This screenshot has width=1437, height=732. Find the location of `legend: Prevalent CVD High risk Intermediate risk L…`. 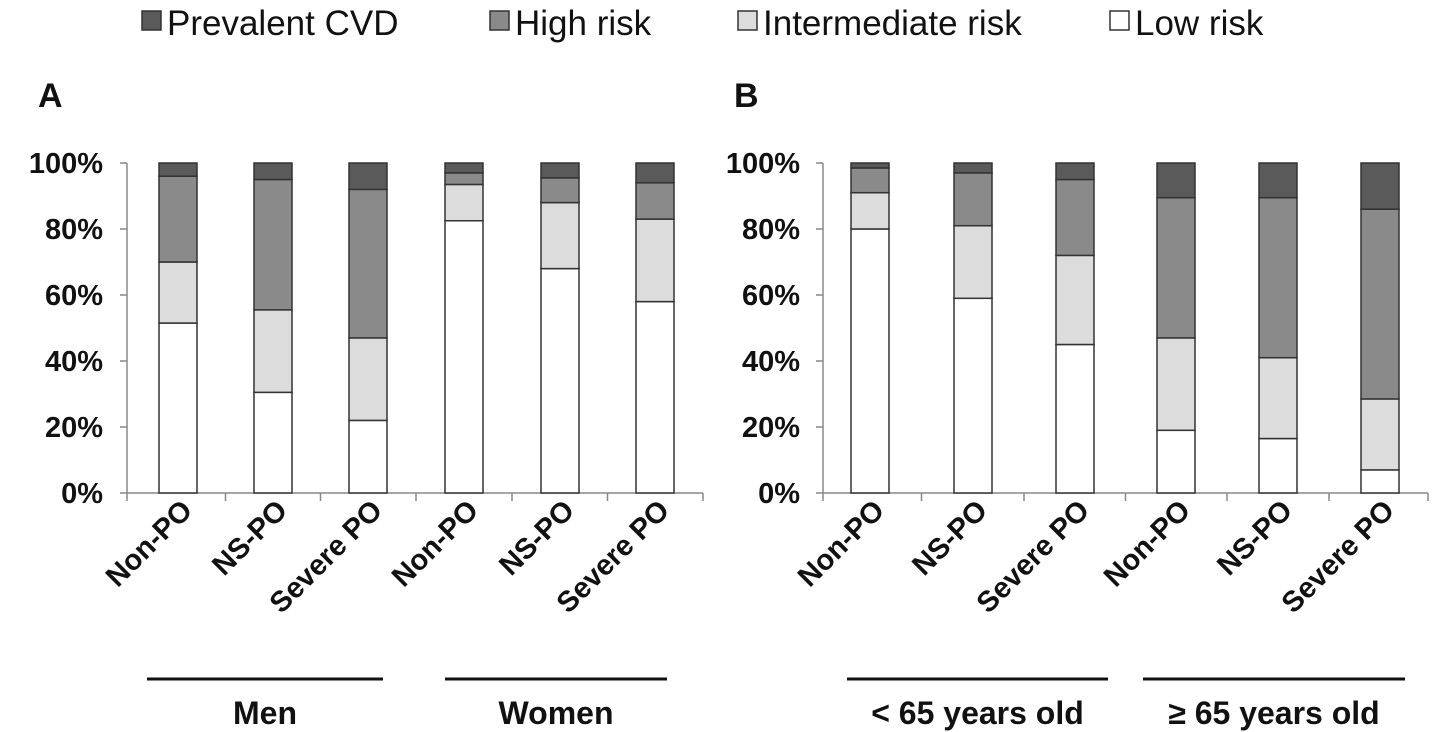

legend: Prevalent CVD High risk Intermediate risk L… is located at coordinates (702, 23).